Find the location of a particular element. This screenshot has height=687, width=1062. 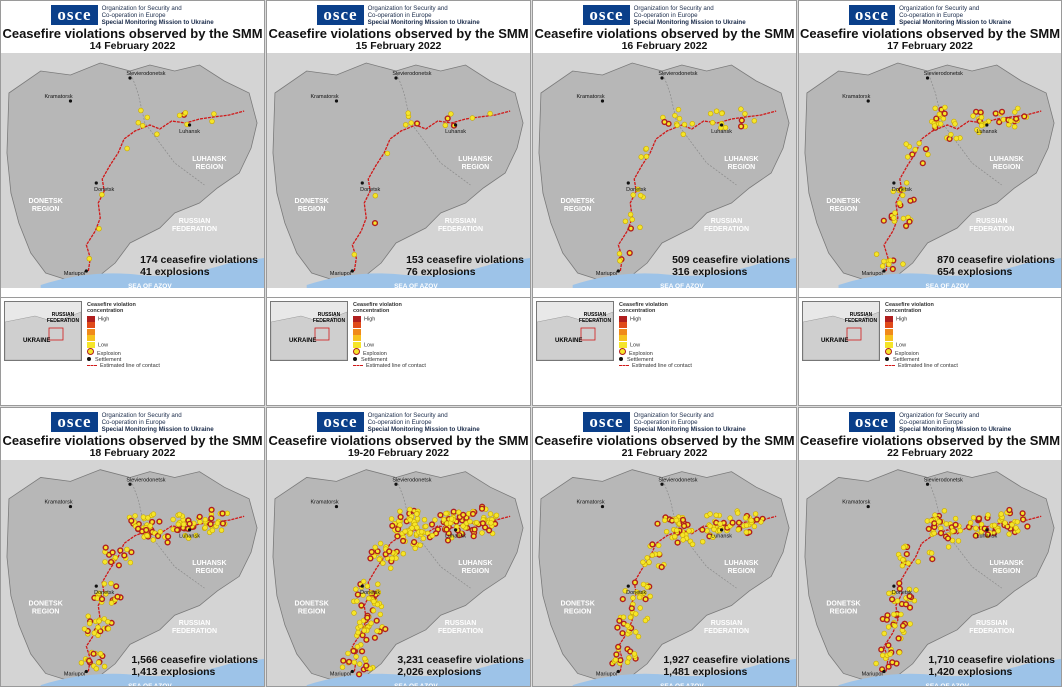

legend-high: High is located at coordinates (659, 319).